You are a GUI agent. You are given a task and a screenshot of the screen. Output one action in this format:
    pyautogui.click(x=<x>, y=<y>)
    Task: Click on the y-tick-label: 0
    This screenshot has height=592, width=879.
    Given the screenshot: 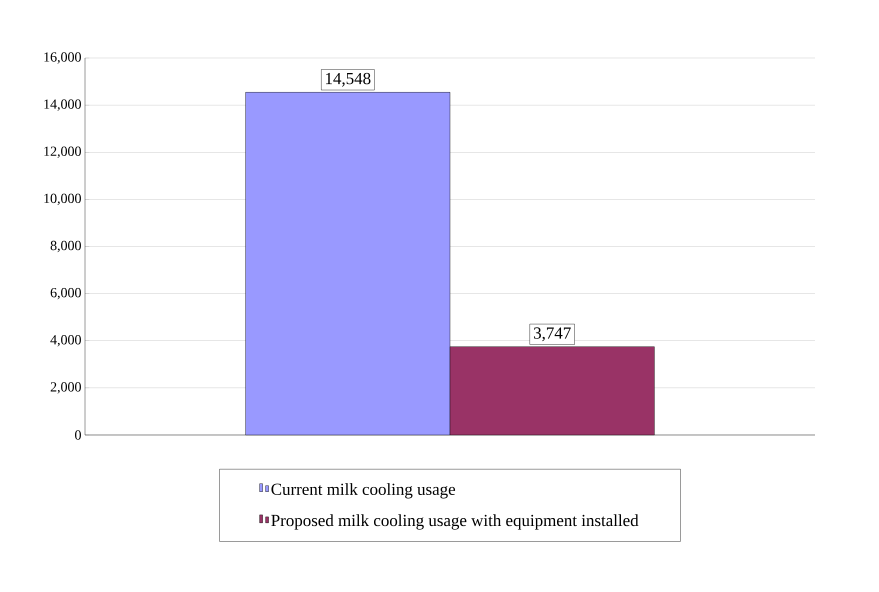 What is the action you would take?
    pyautogui.click(x=78, y=435)
    